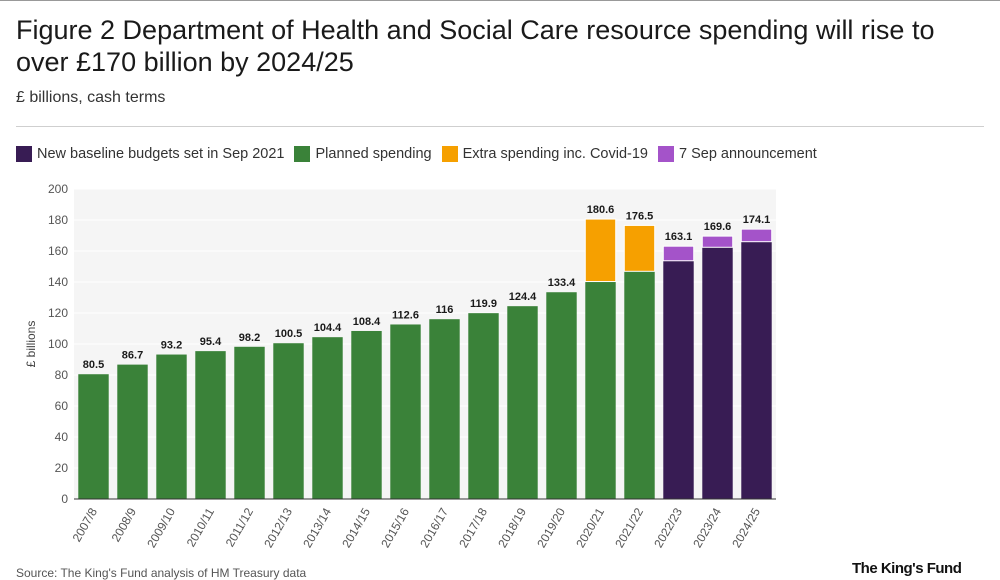 The image size is (1000, 580). I want to click on x-tick-label: 2016/17, so click(434, 527).